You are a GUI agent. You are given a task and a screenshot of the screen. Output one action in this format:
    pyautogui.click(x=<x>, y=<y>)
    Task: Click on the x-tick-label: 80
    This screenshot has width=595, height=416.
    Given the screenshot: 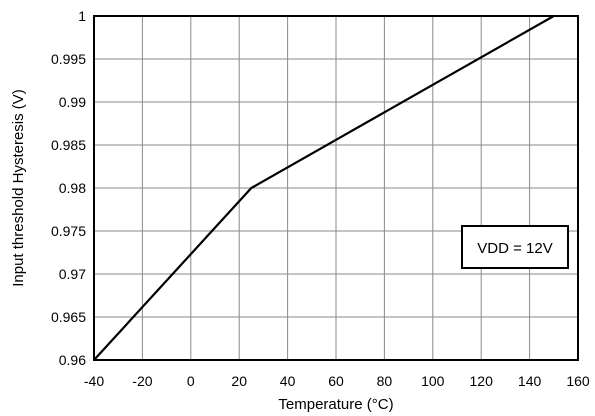 What is the action you would take?
    pyautogui.click(x=385, y=381)
    